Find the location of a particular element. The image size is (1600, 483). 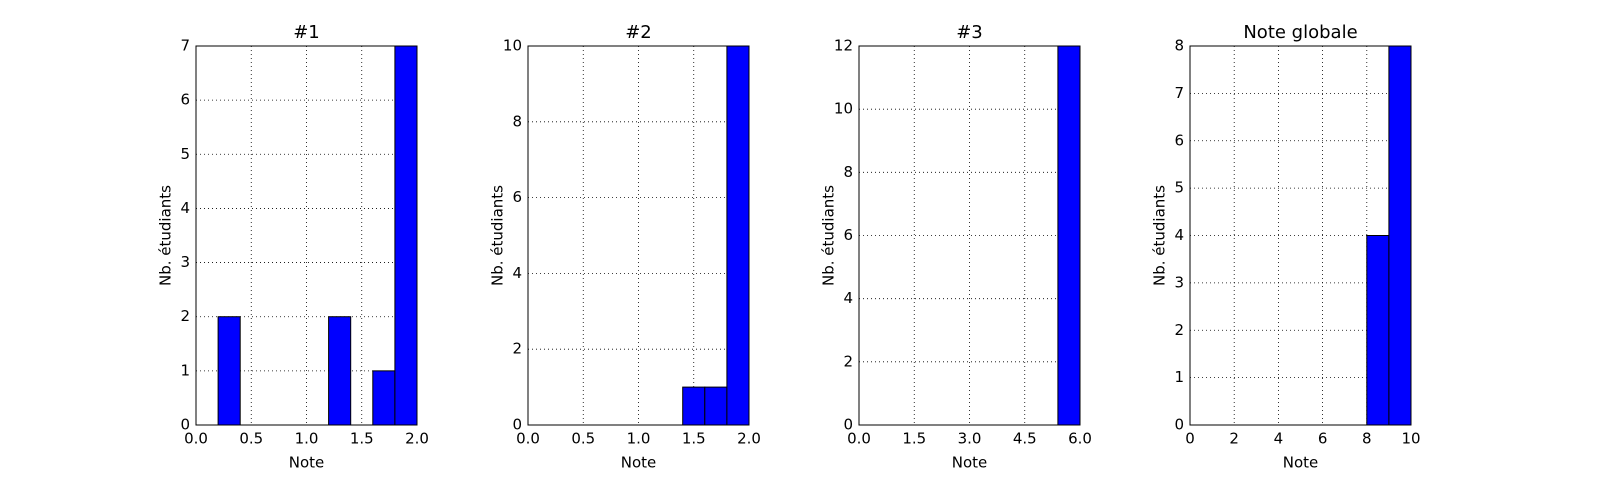

y-tick-label: 12 is located at coordinates (843, 46).